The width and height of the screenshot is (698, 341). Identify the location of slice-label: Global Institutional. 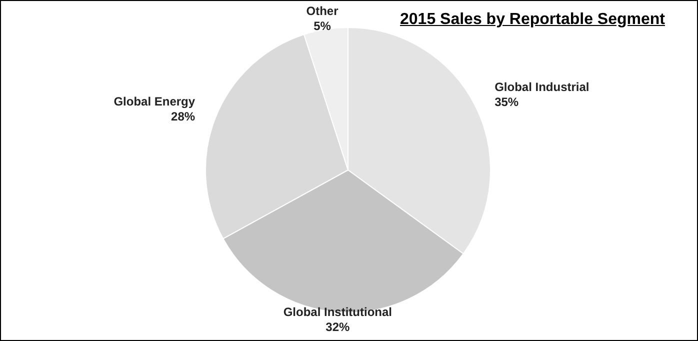
(337, 311).